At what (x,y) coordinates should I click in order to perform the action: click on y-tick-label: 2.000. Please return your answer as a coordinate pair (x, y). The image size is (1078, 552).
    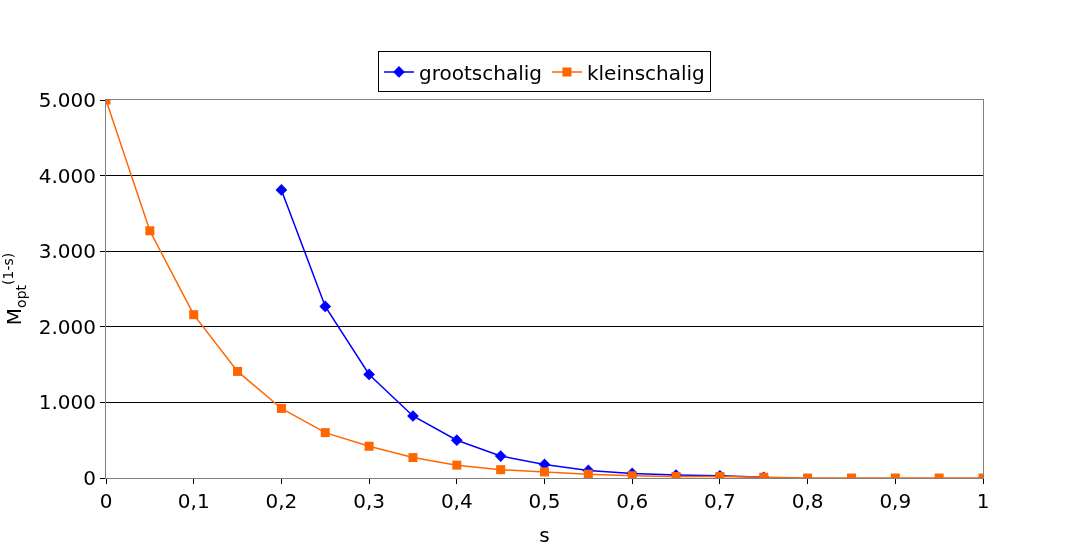
    Looking at the image, I should click on (67, 326).